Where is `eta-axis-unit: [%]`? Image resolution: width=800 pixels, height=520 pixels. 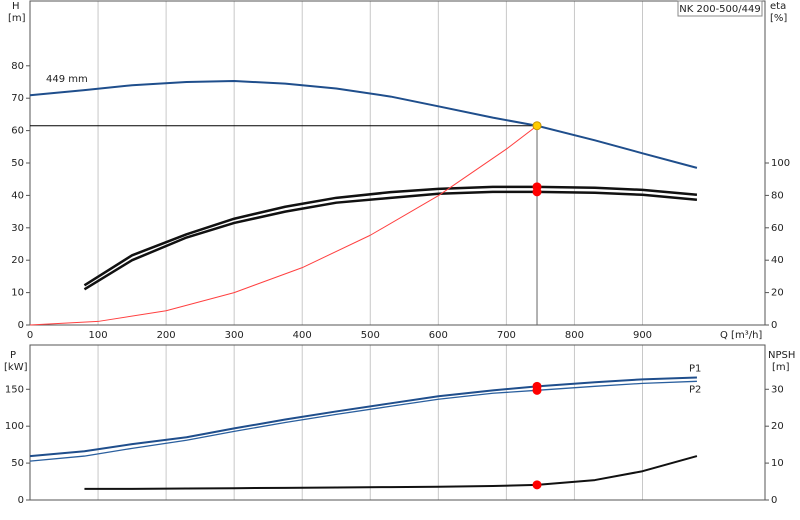
eta-axis-unit: [%] is located at coordinates (778, 18).